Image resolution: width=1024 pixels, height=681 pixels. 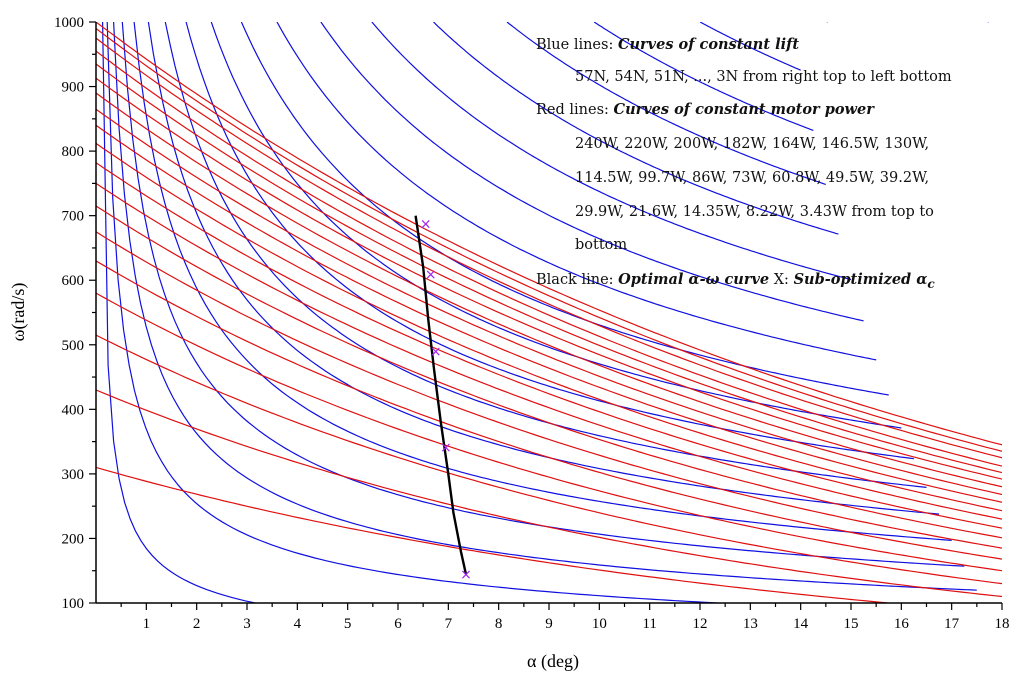 What do you see at coordinates (441, 395) in the screenshot?
I see `optimal-curve` at bounding box center [441, 395].